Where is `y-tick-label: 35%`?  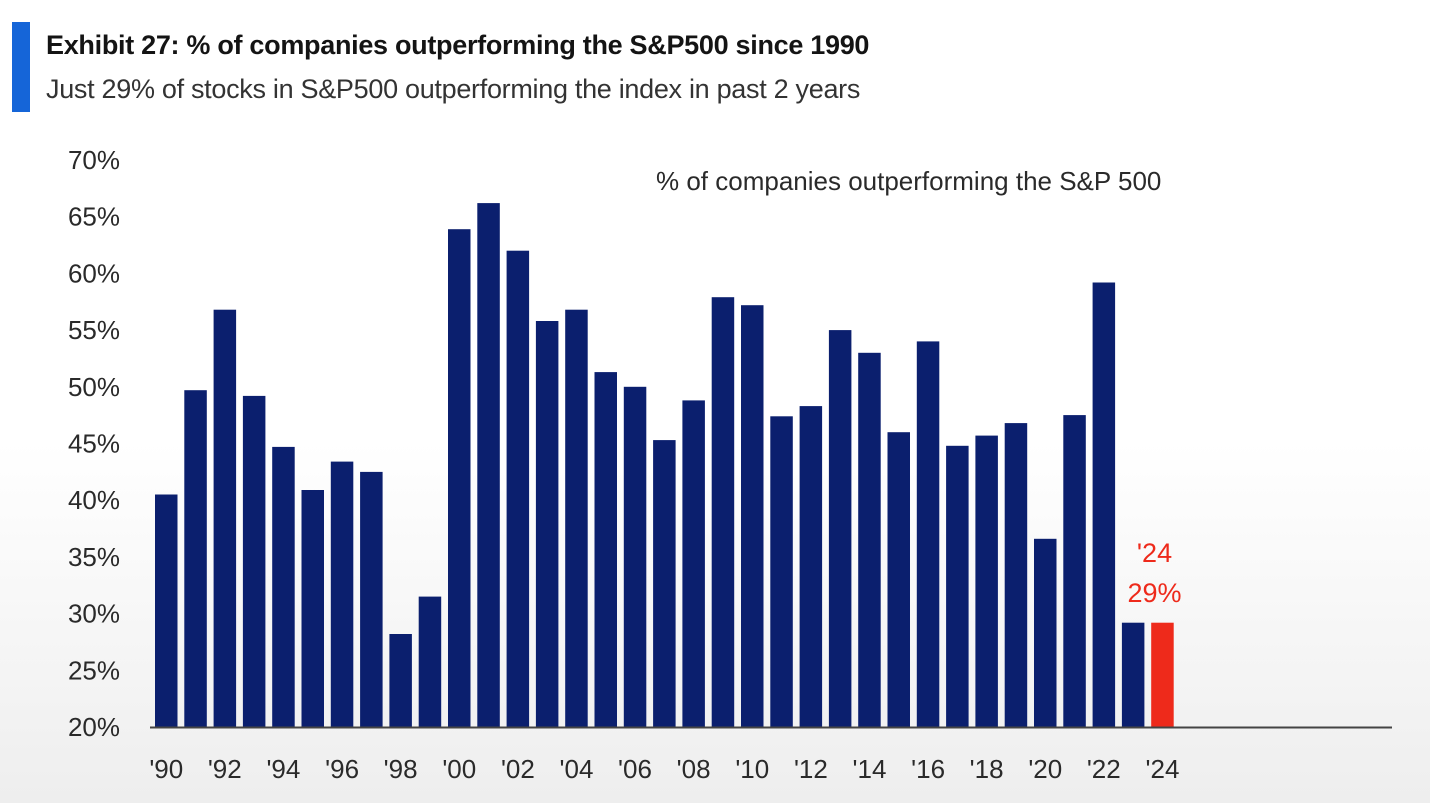
y-tick-label: 35% is located at coordinates (94, 557).